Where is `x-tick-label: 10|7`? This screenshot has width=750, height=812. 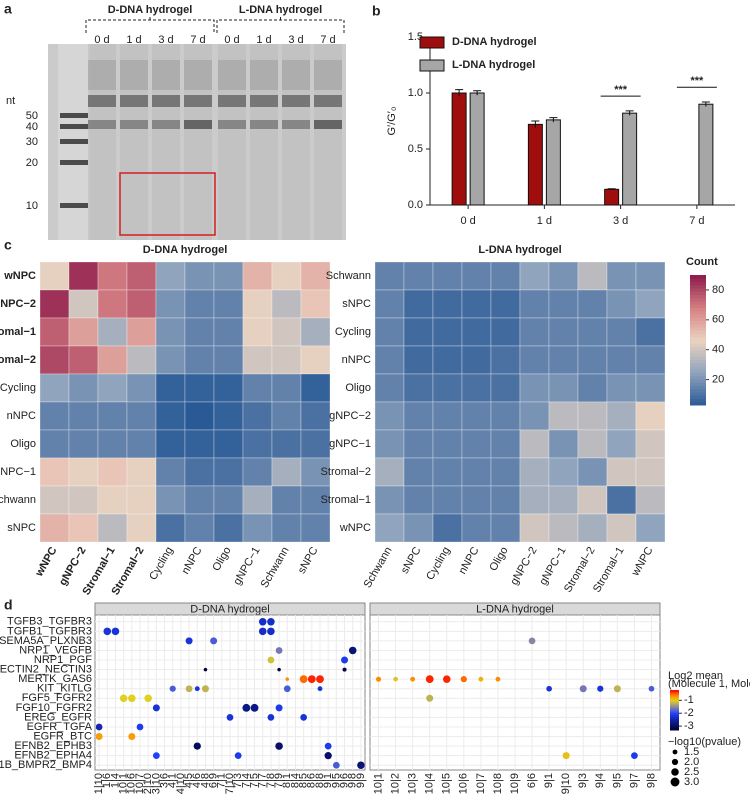 x-tick-label: 10|7 is located at coordinates (481, 783).